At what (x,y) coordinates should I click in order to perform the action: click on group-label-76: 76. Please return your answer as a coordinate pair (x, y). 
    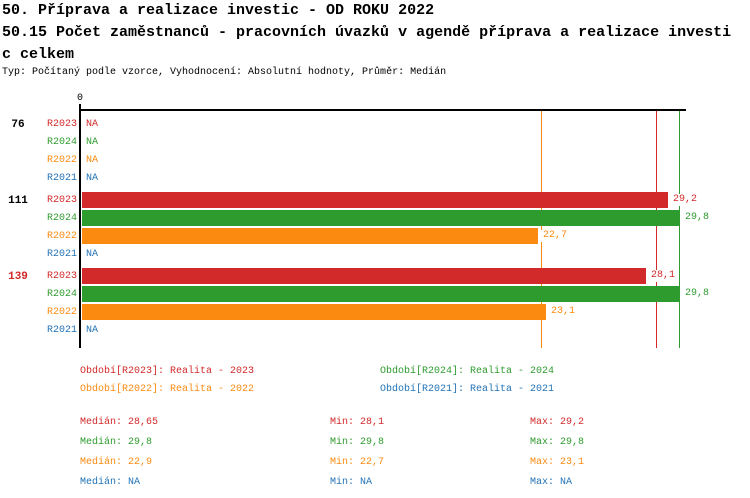
    Looking at the image, I should click on (18, 125).